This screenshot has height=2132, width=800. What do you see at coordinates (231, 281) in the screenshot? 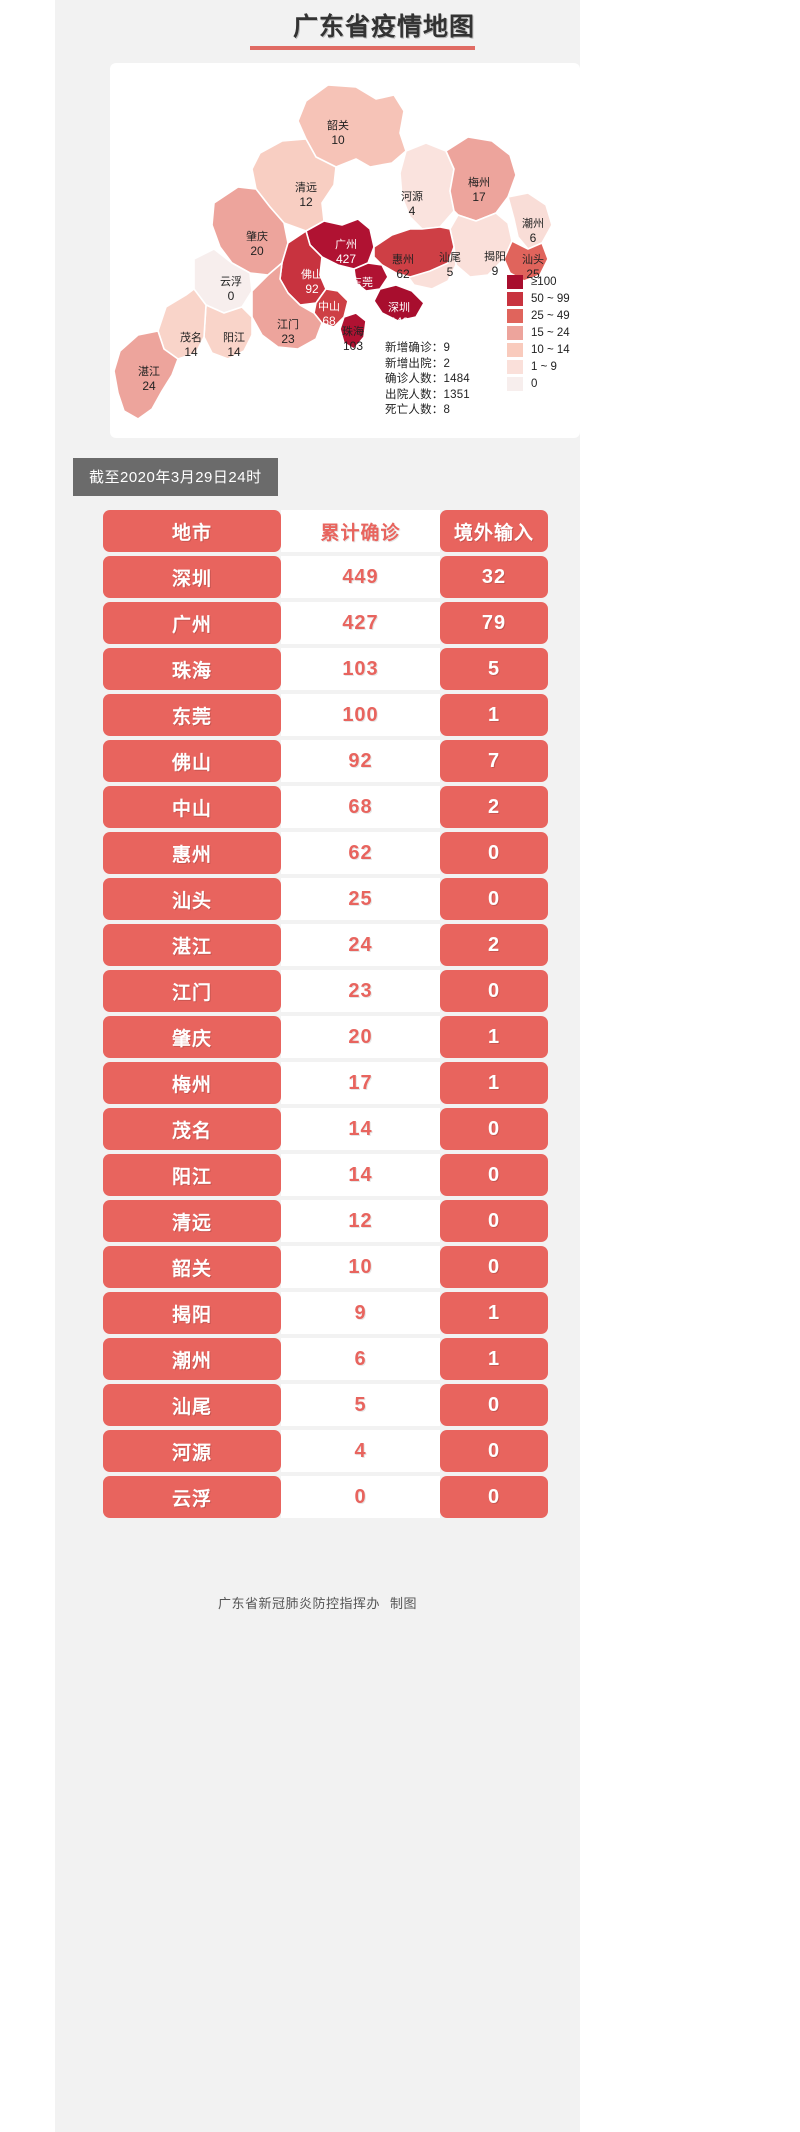
I see `map-label-name-9: 云浮` at bounding box center [231, 281].